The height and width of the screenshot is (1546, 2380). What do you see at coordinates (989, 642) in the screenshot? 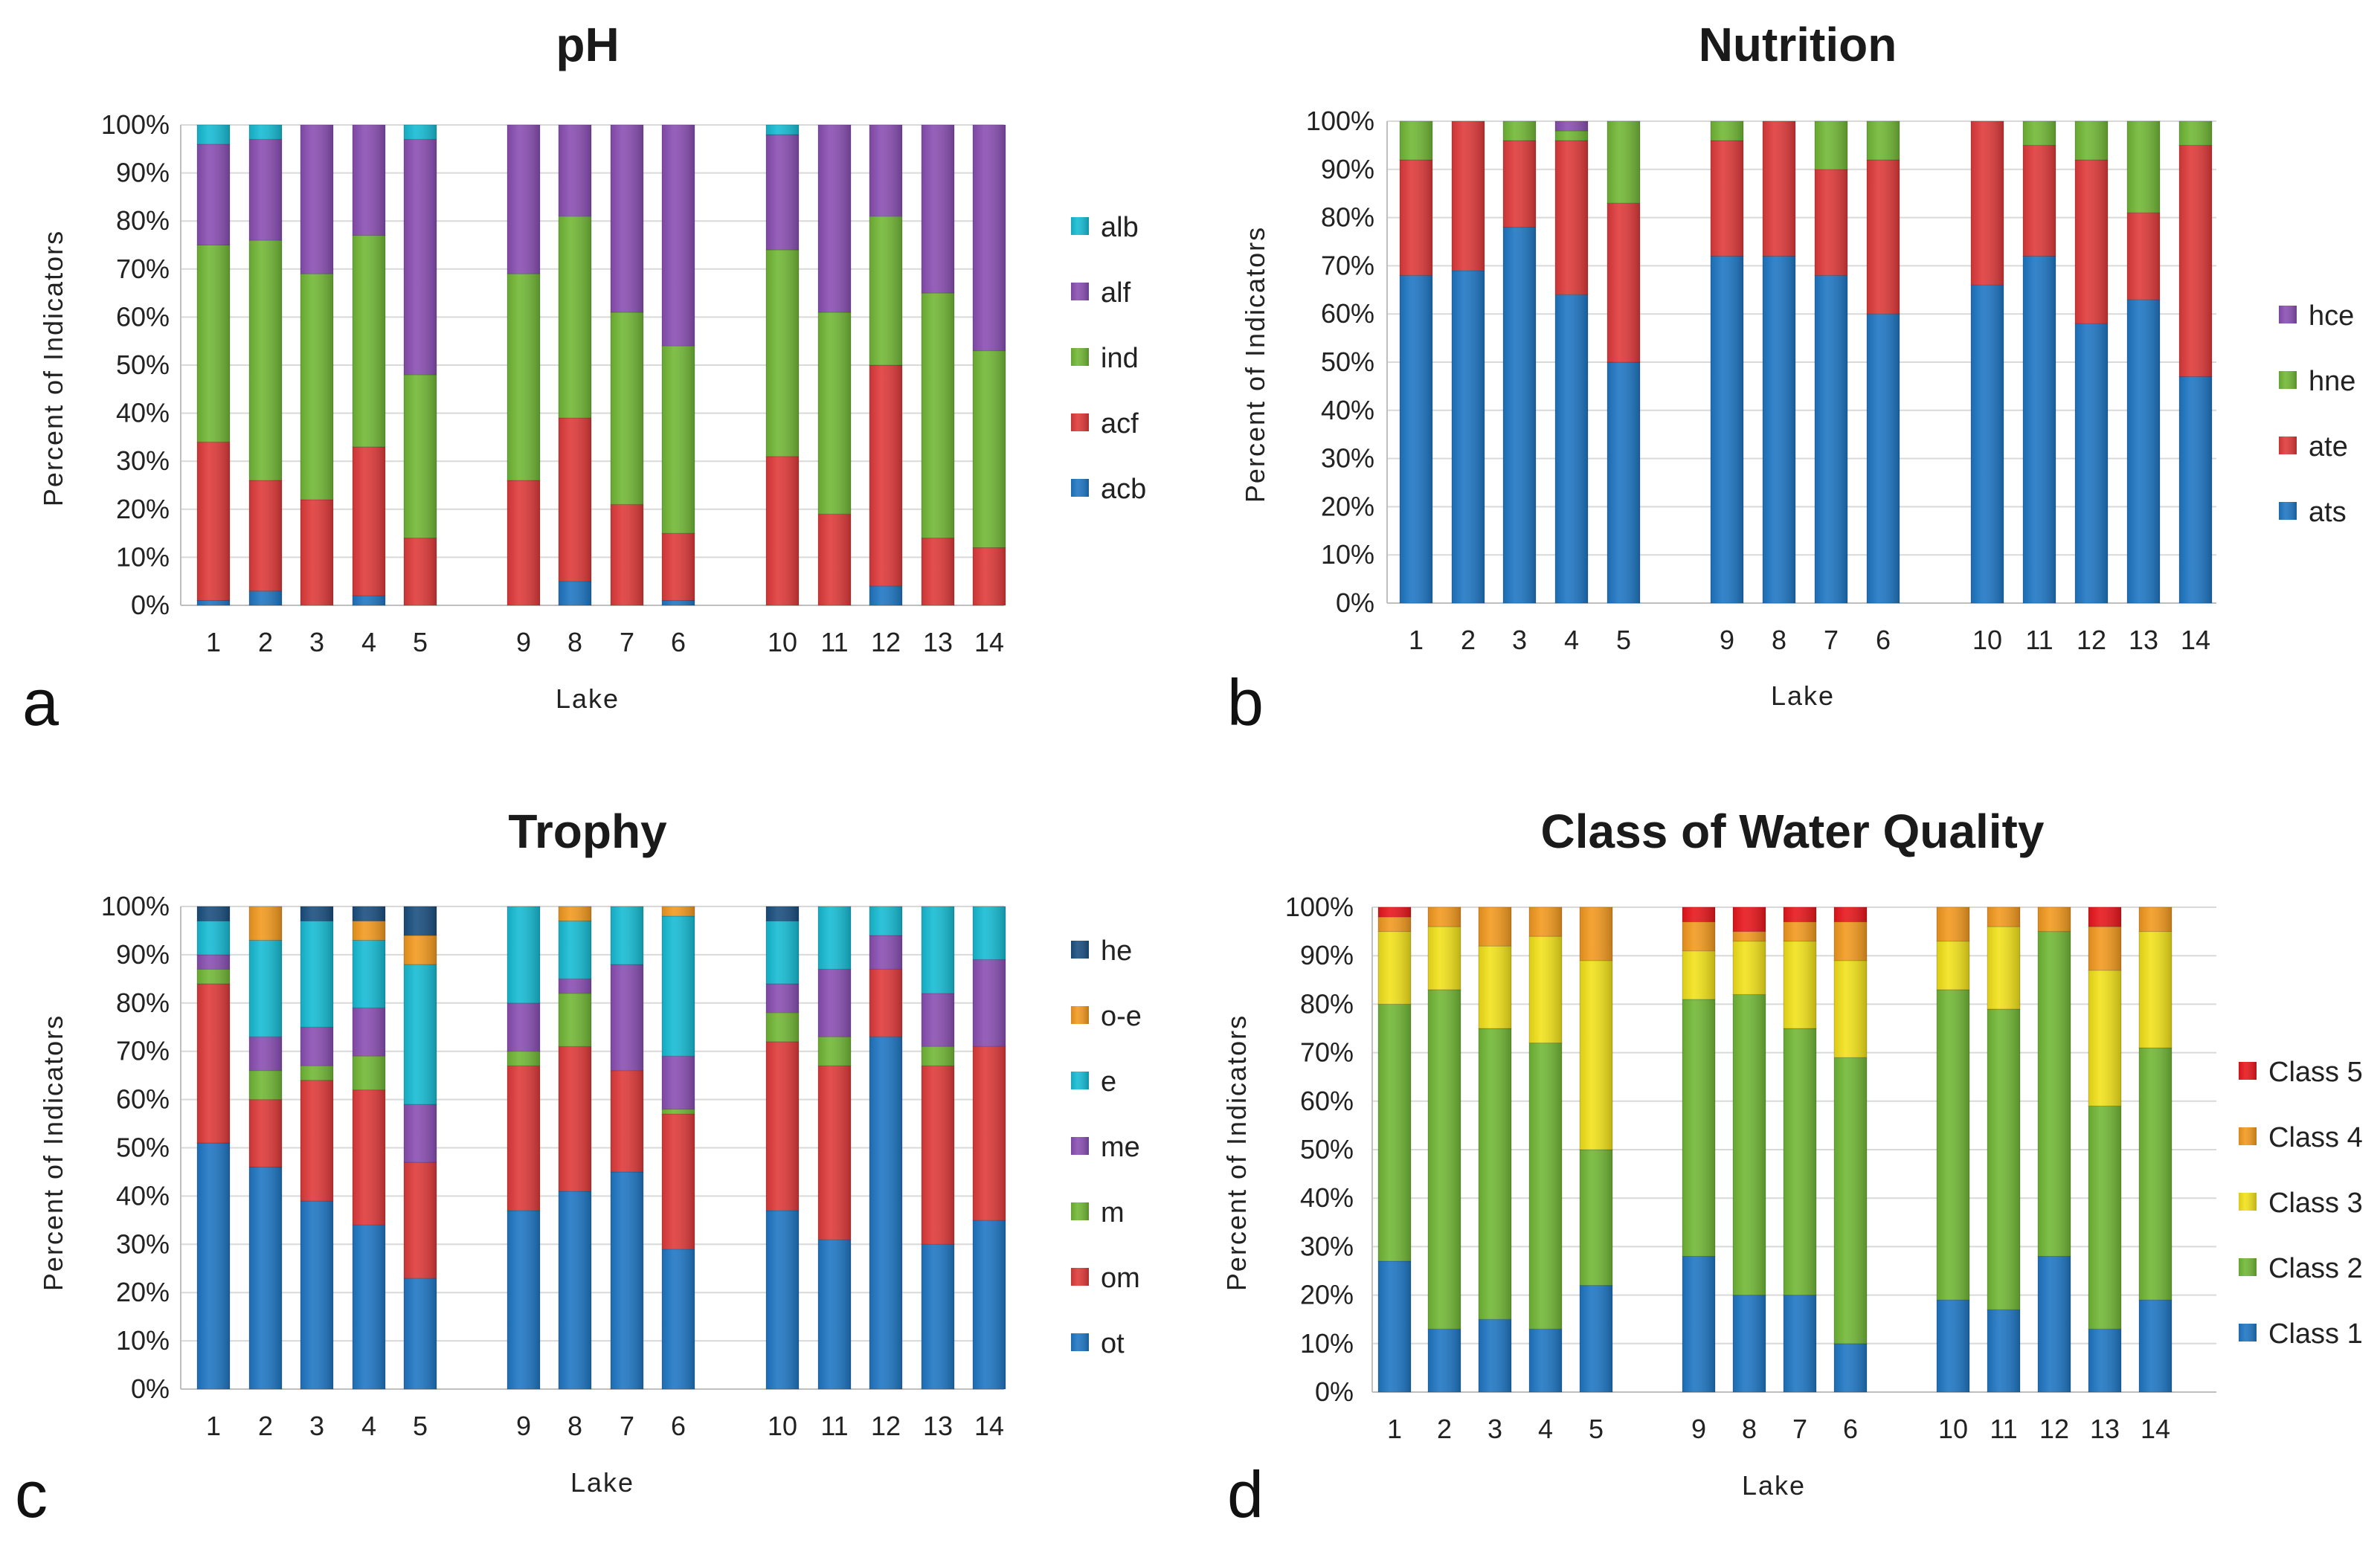
I see `x-tick-label: 14` at bounding box center [989, 642].